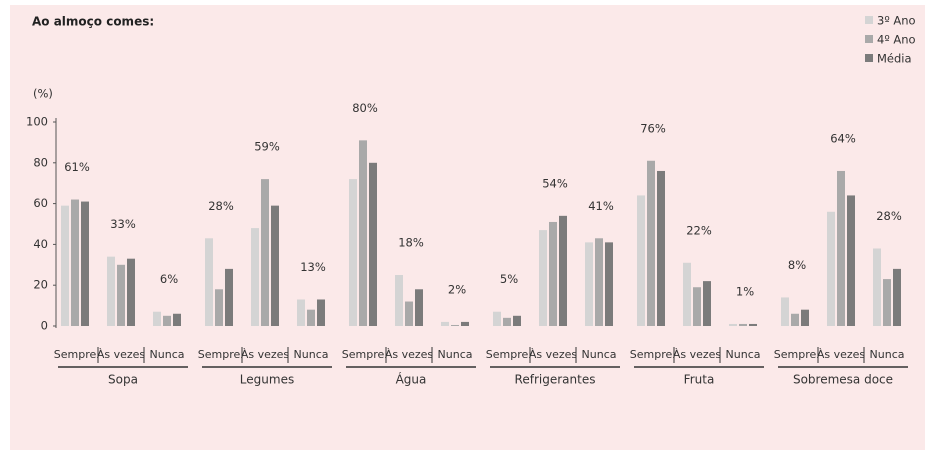 This screenshot has height=454, width=935. What do you see at coordinates (896, 21) in the screenshot?
I see `legend-label: 3º Ano` at bounding box center [896, 21].